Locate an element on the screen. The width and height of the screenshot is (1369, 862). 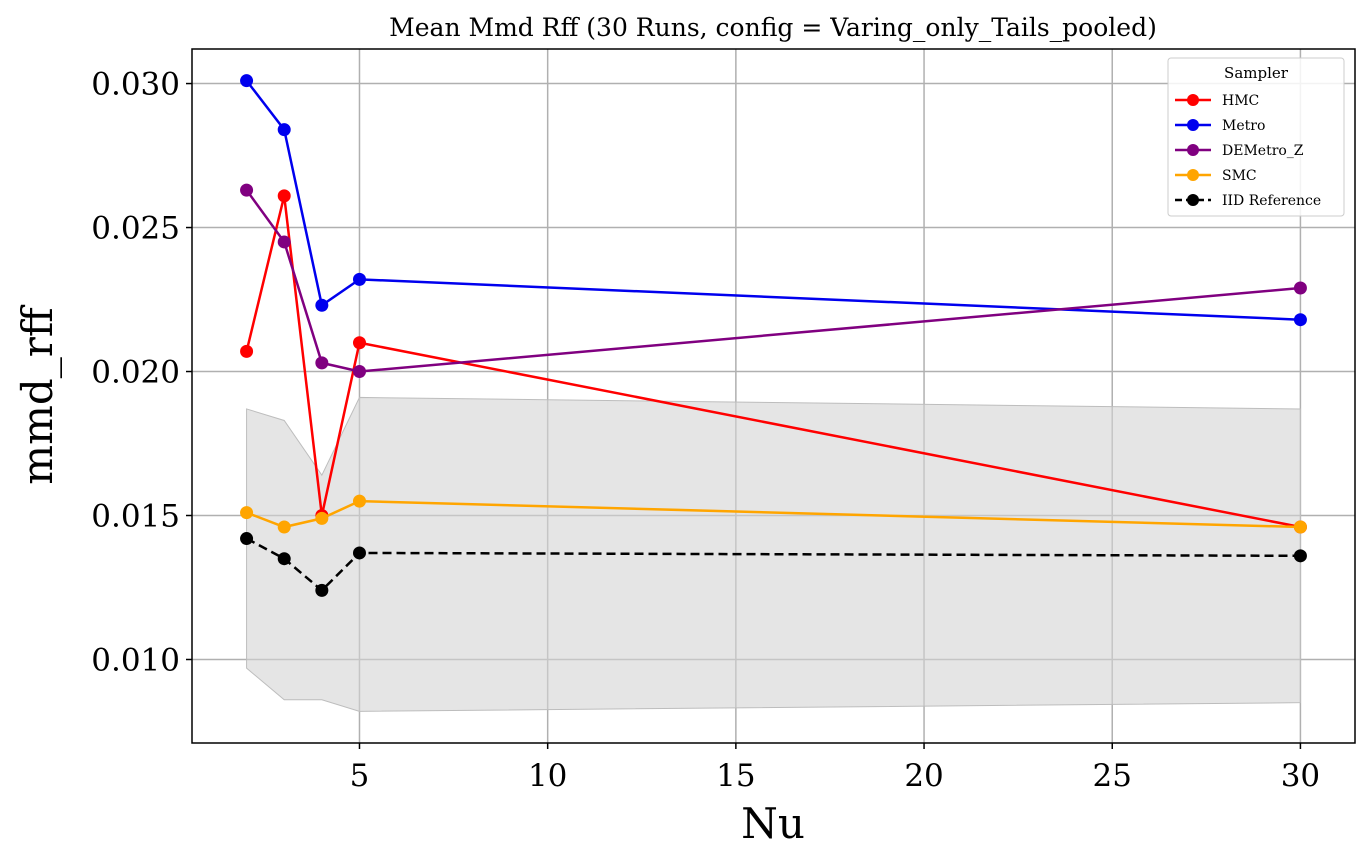
y-axis-label: mmd_rff is located at coordinates (37, 394).